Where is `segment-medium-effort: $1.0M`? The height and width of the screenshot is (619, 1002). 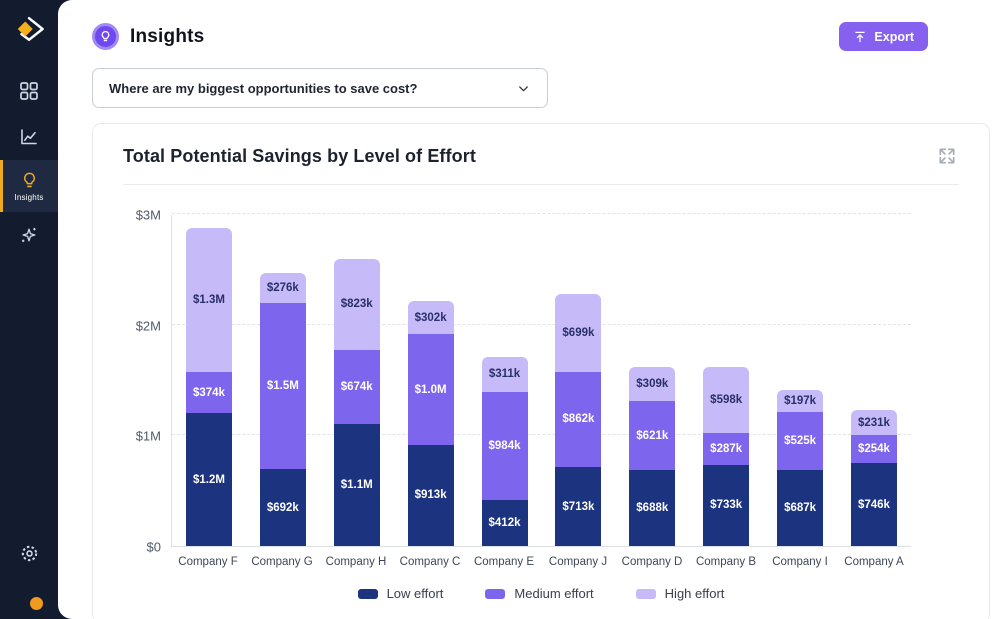
segment-medium-effort: $1.0M is located at coordinates (430, 389).